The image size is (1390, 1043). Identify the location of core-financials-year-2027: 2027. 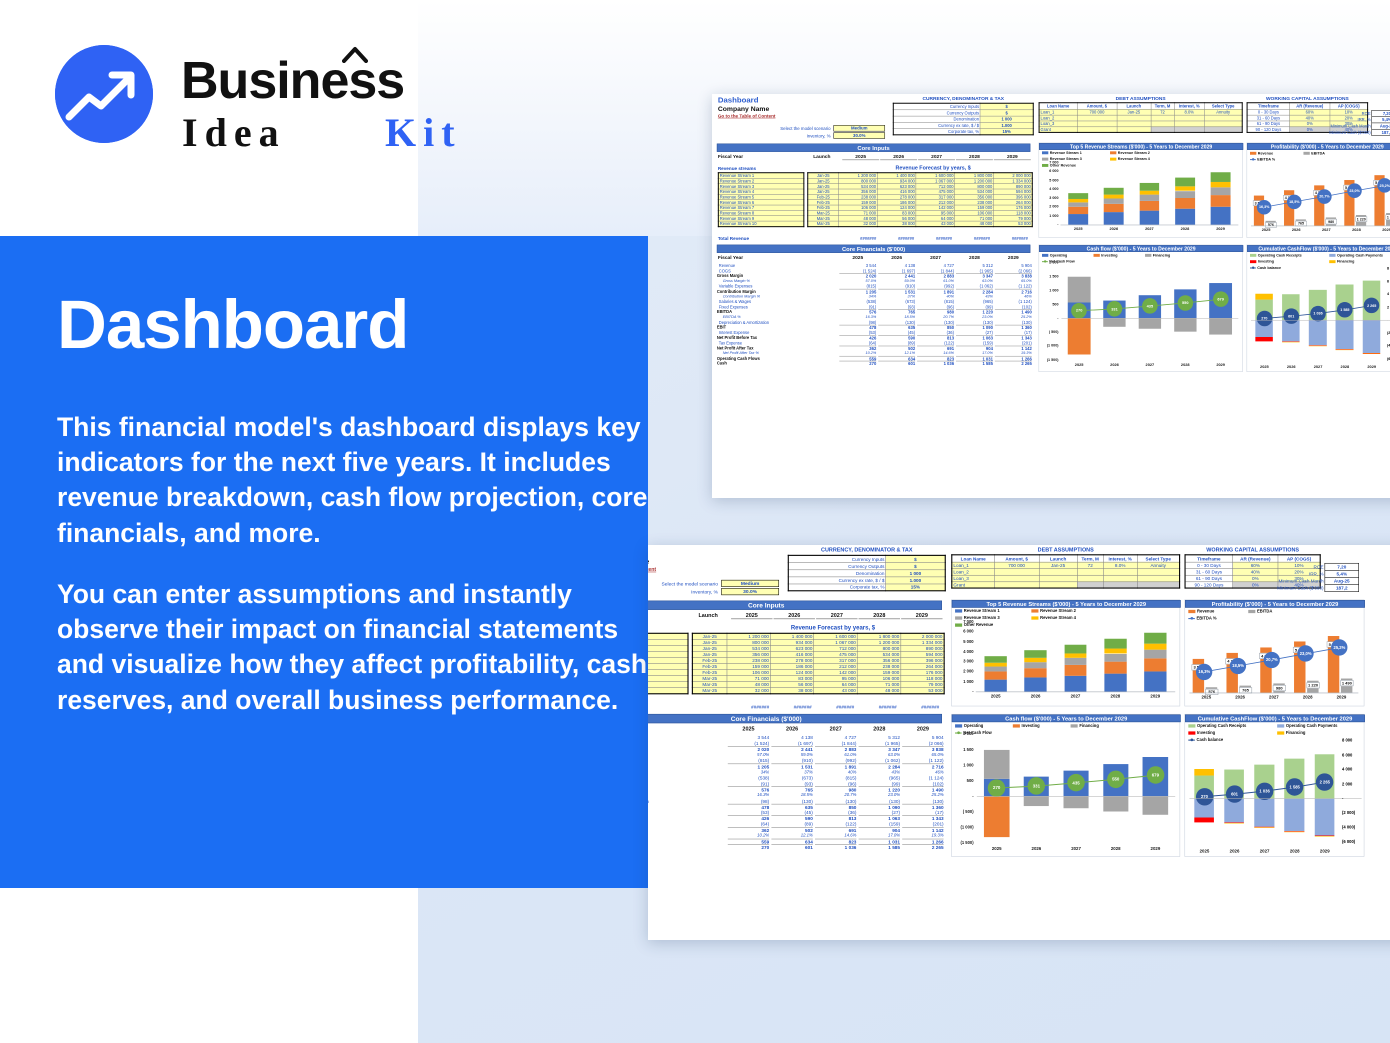
(835, 728).